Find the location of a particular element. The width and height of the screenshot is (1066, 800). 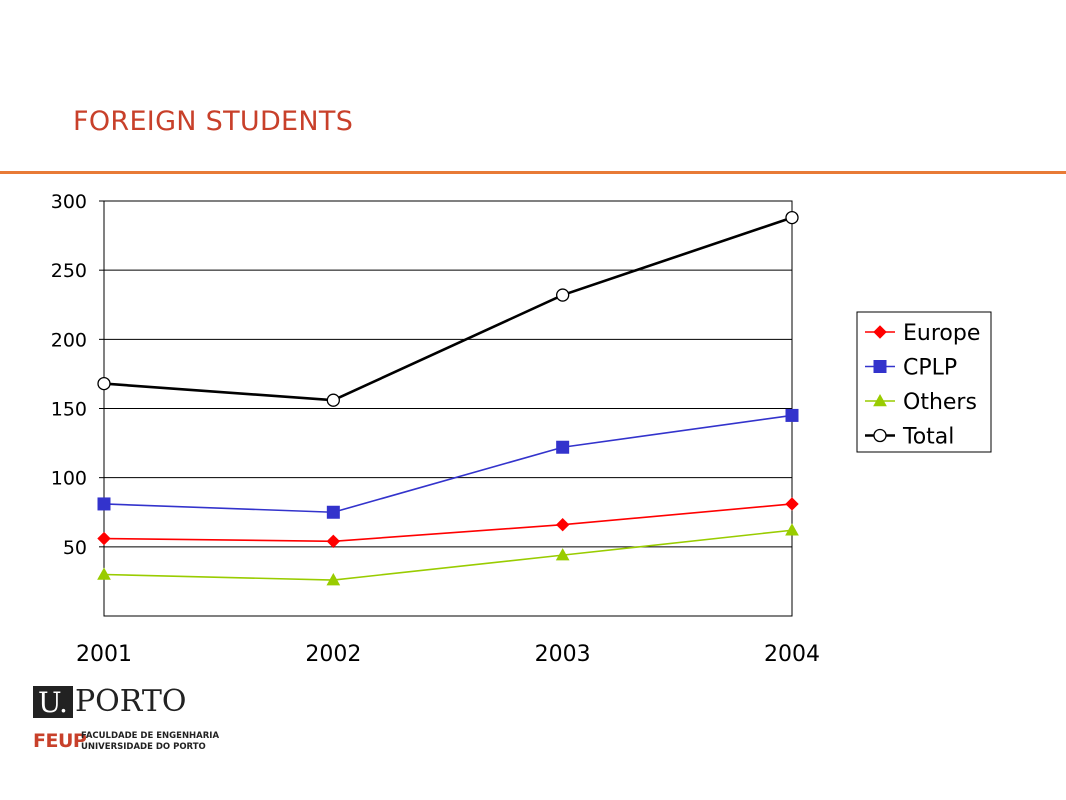

series-cplp is located at coordinates (448, 463).